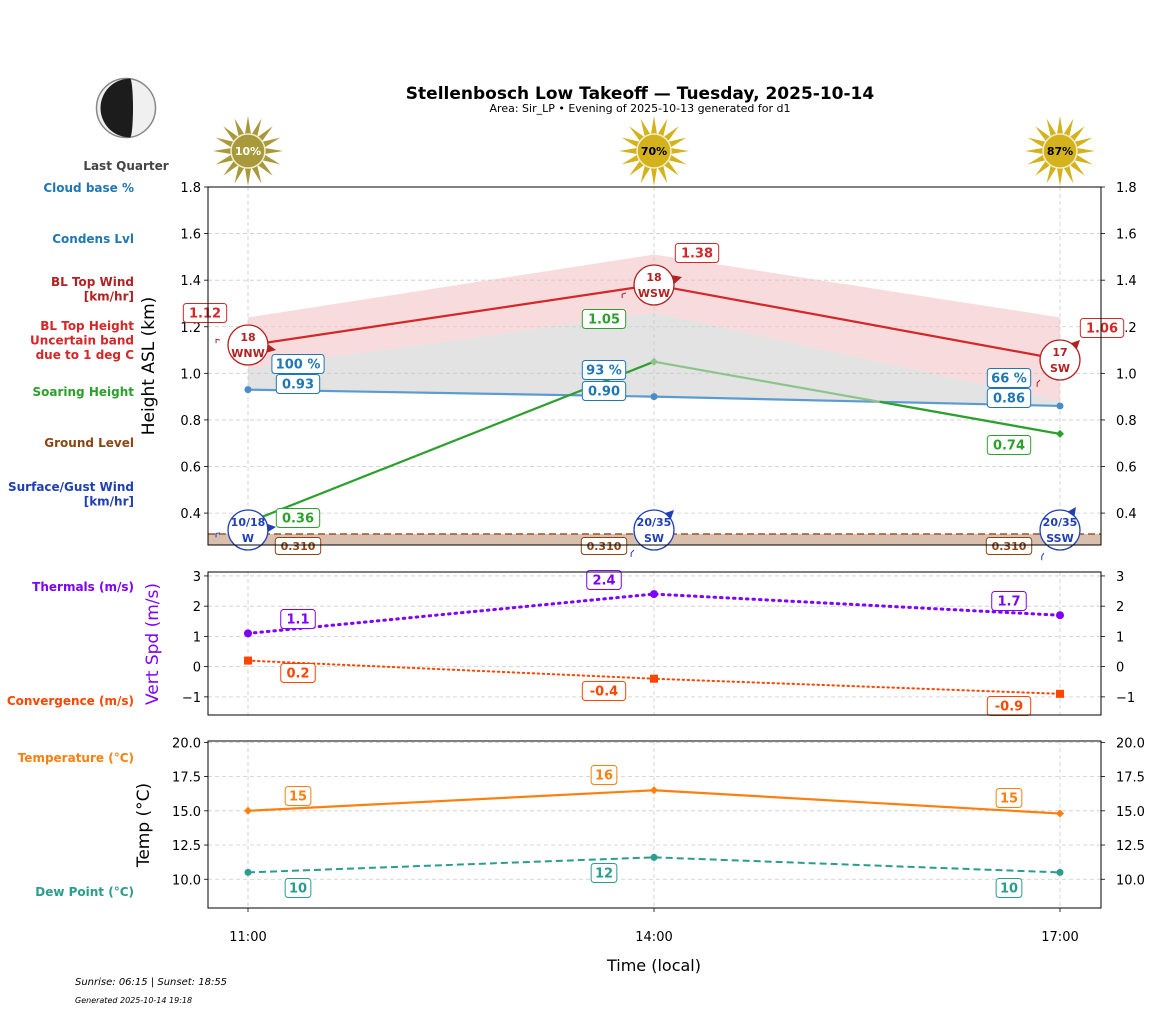 This screenshot has height=1011, width=1154. What do you see at coordinates (109, 297) in the screenshot?
I see `legend-bl-top-wind: [km/hr]` at bounding box center [109, 297].